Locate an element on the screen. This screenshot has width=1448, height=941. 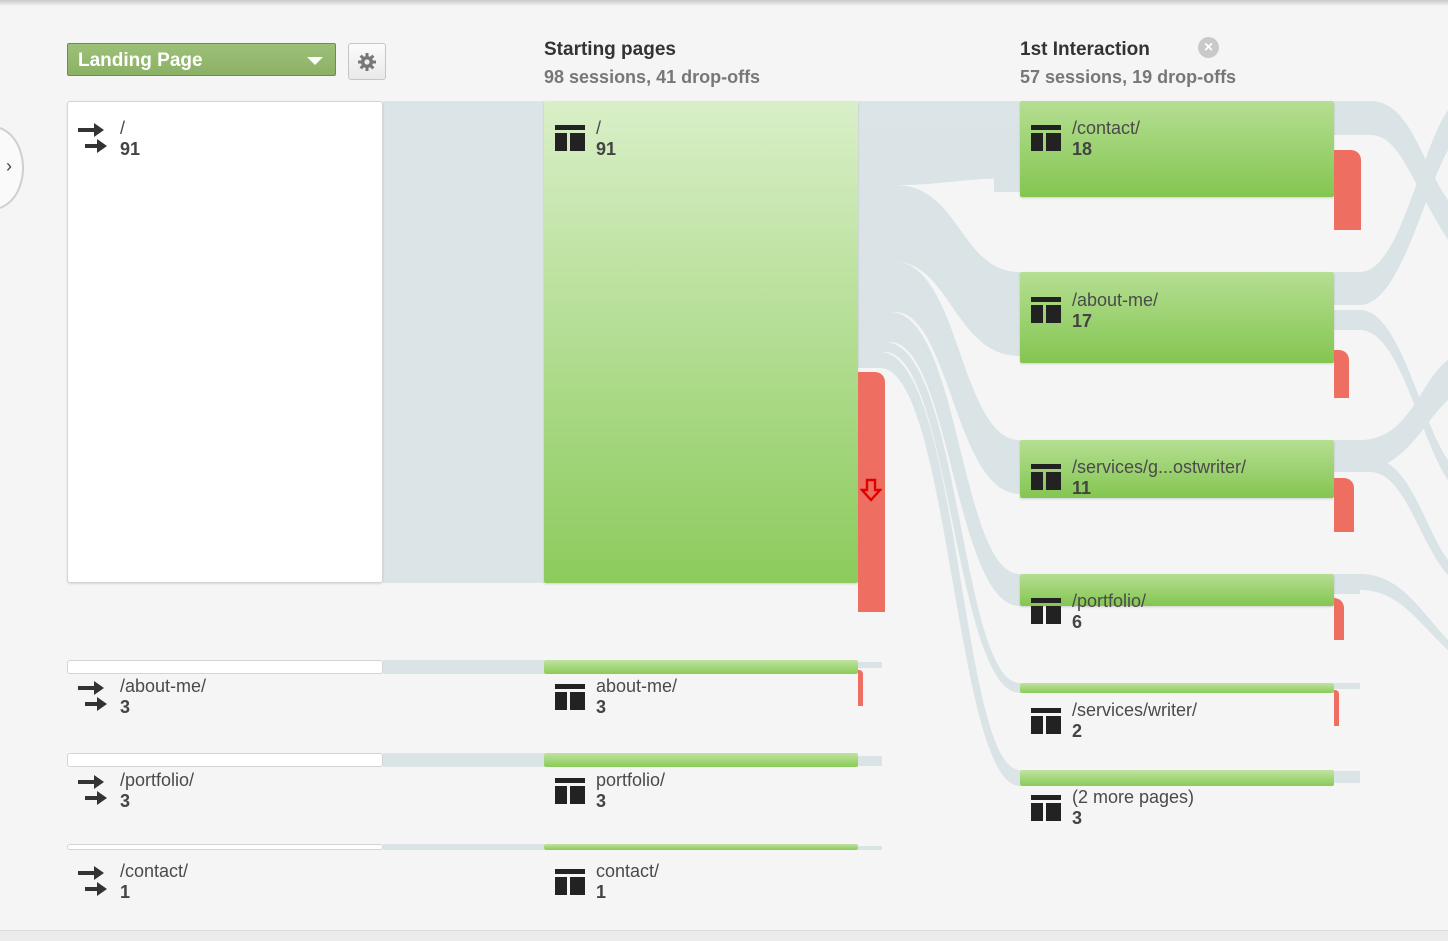
interaction-label-contact: /contact/ 18 is located at coordinates (1106, 139).